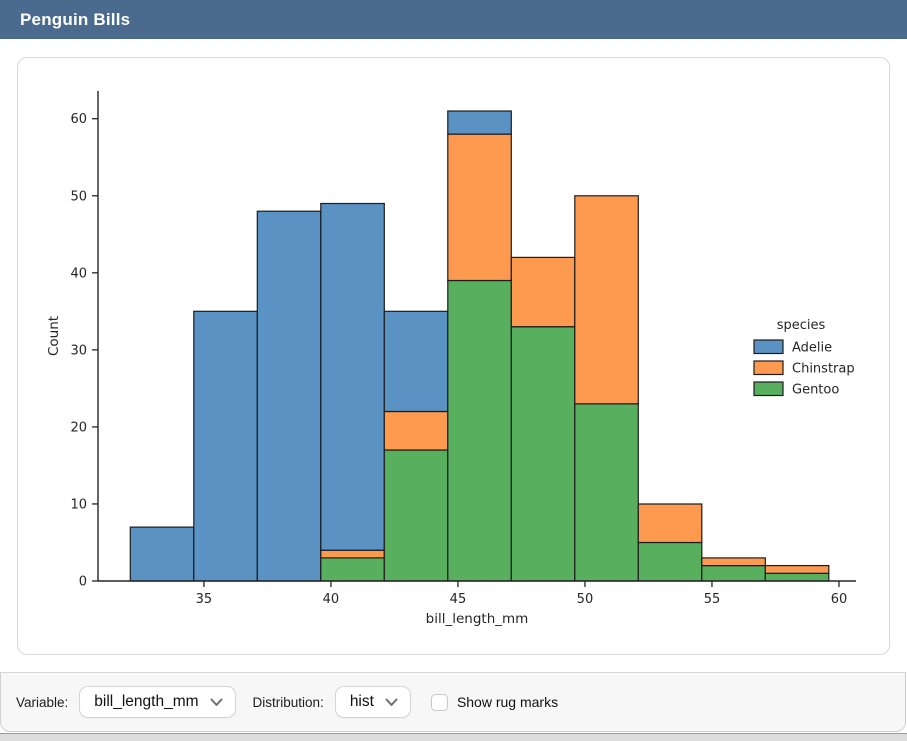 The image size is (907, 741). I want to click on bar-segment-chinstrap-bin9, so click(733, 562).